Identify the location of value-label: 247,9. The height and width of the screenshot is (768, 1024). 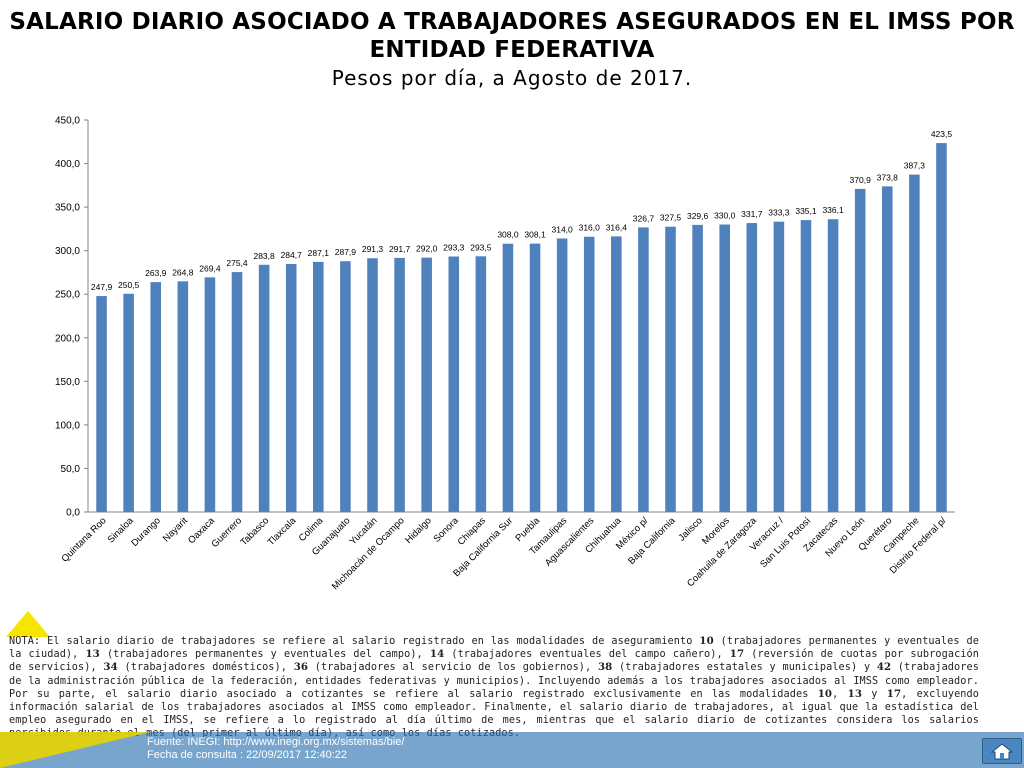
(102, 287).